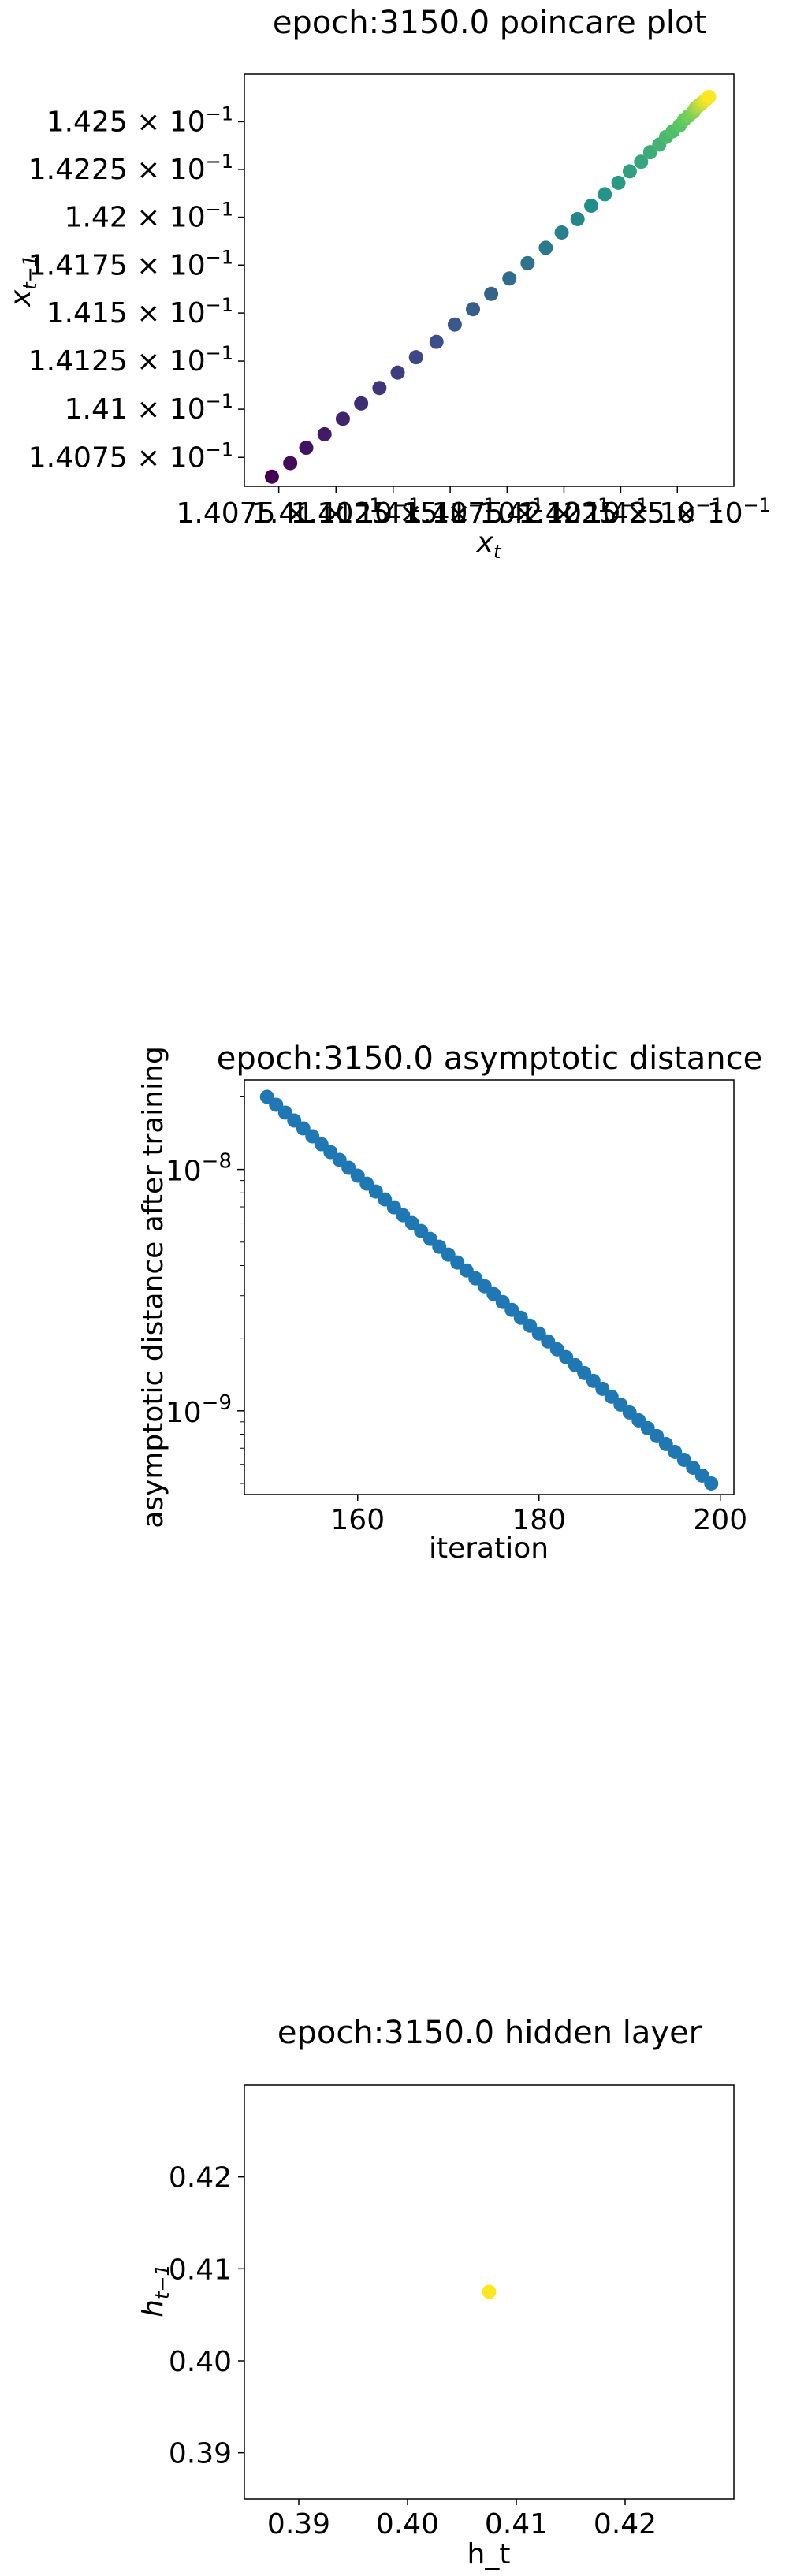 Image resolution: width=793 pixels, height=2576 pixels. What do you see at coordinates (206, 2316) in the screenshot?
I see `hidden-layer-y-ticks: 0.39 0.40 0.41 0.42` at bounding box center [206, 2316].